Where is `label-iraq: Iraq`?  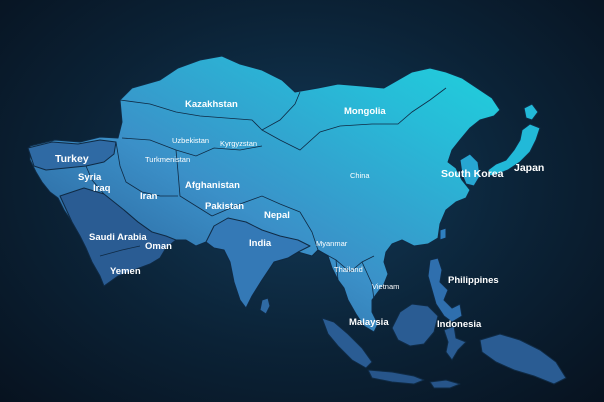 label-iraq: Iraq is located at coordinates (102, 188).